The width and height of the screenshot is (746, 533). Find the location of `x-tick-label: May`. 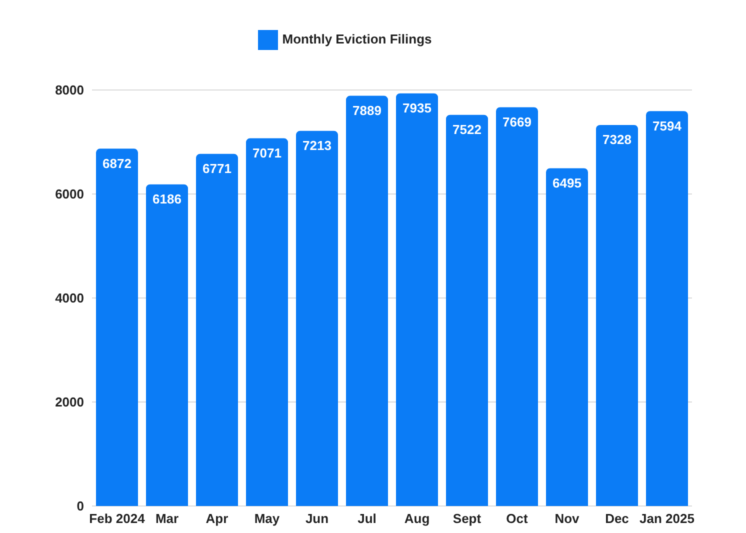

x-tick-label: May is located at coordinates (267, 518).